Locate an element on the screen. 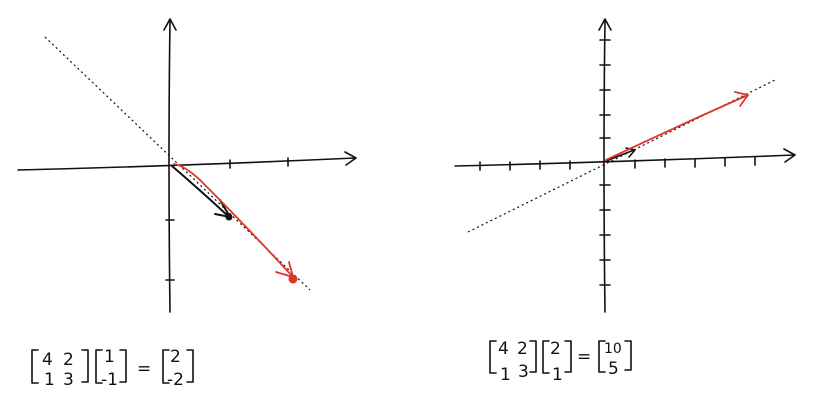 Image resolution: width=837 pixels, height=418 pixels. right-x-axis is located at coordinates (625, 157).